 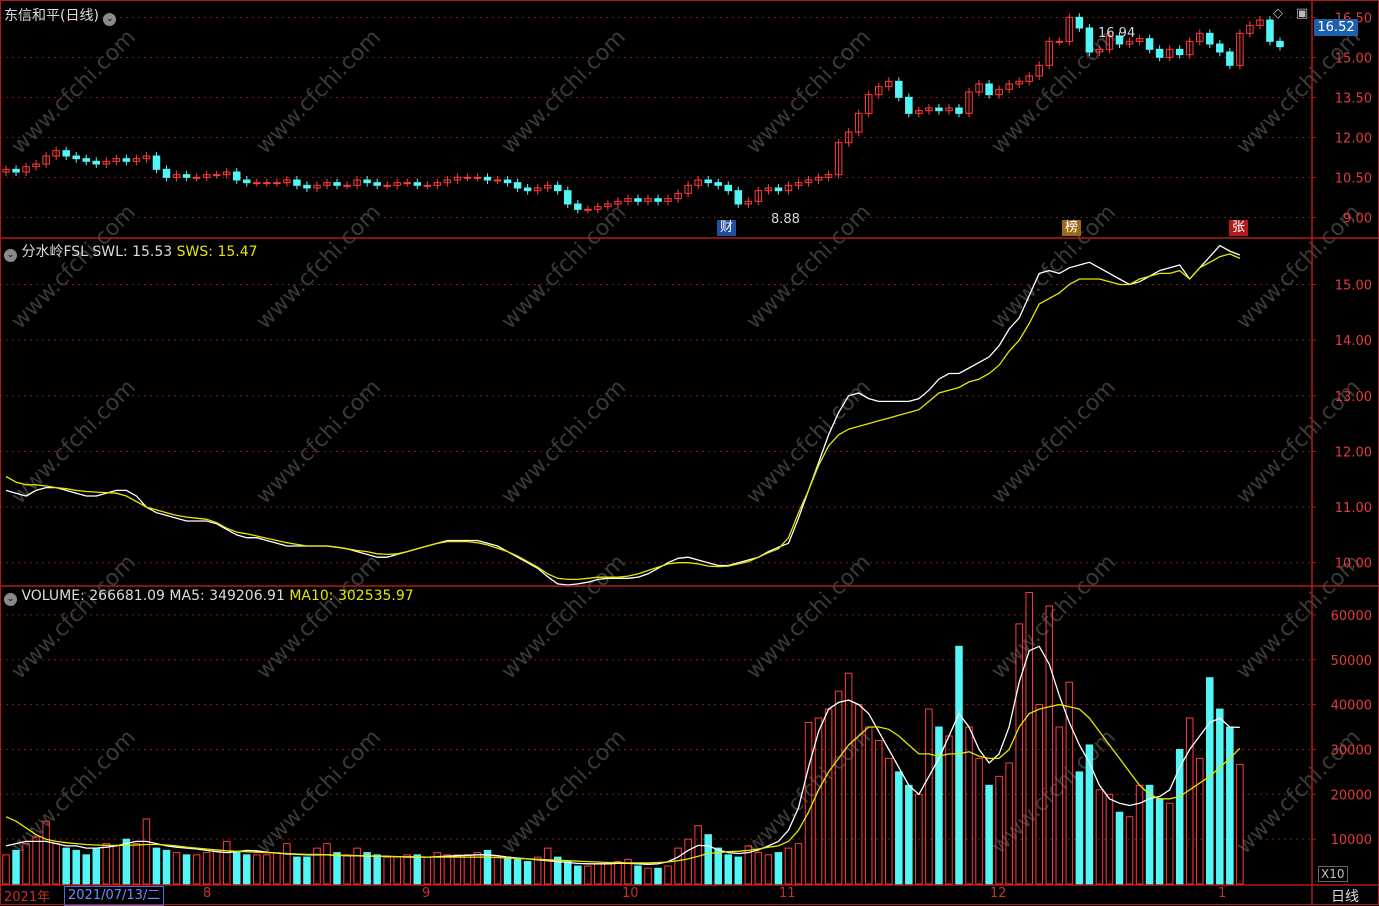 What do you see at coordinates (152, 252) in the screenshot?
I see `swl-value: 15.53` at bounding box center [152, 252].